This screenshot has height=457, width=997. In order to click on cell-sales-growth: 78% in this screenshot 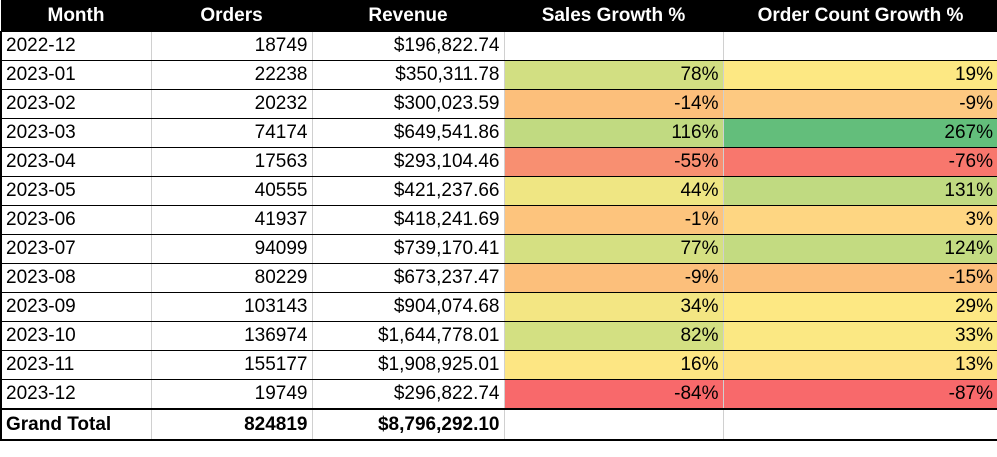, I will do `click(613, 75)`.